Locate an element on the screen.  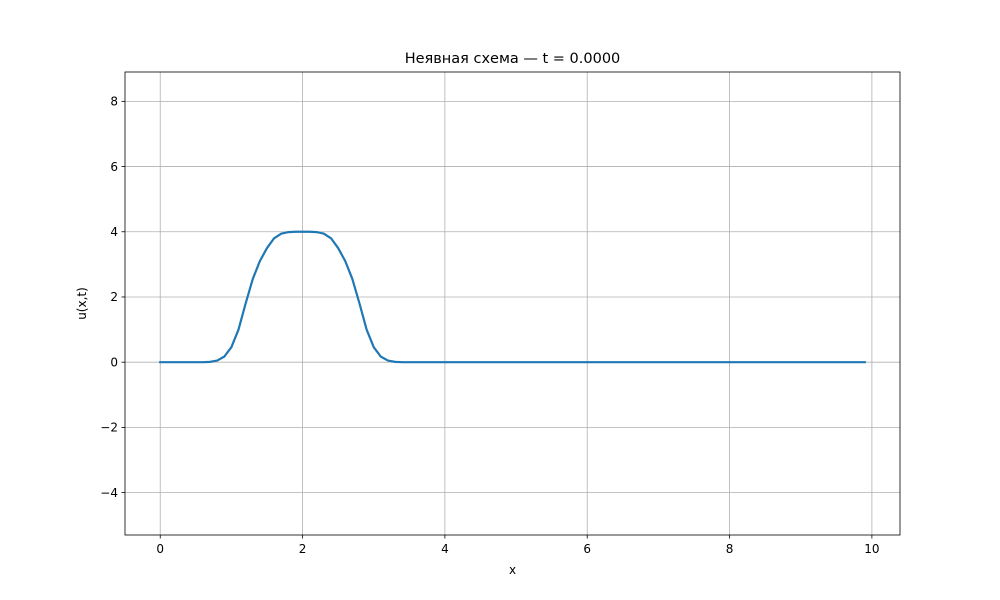
x-ticks: 0 2 4 6 8 10 is located at coordinates (518, 545).